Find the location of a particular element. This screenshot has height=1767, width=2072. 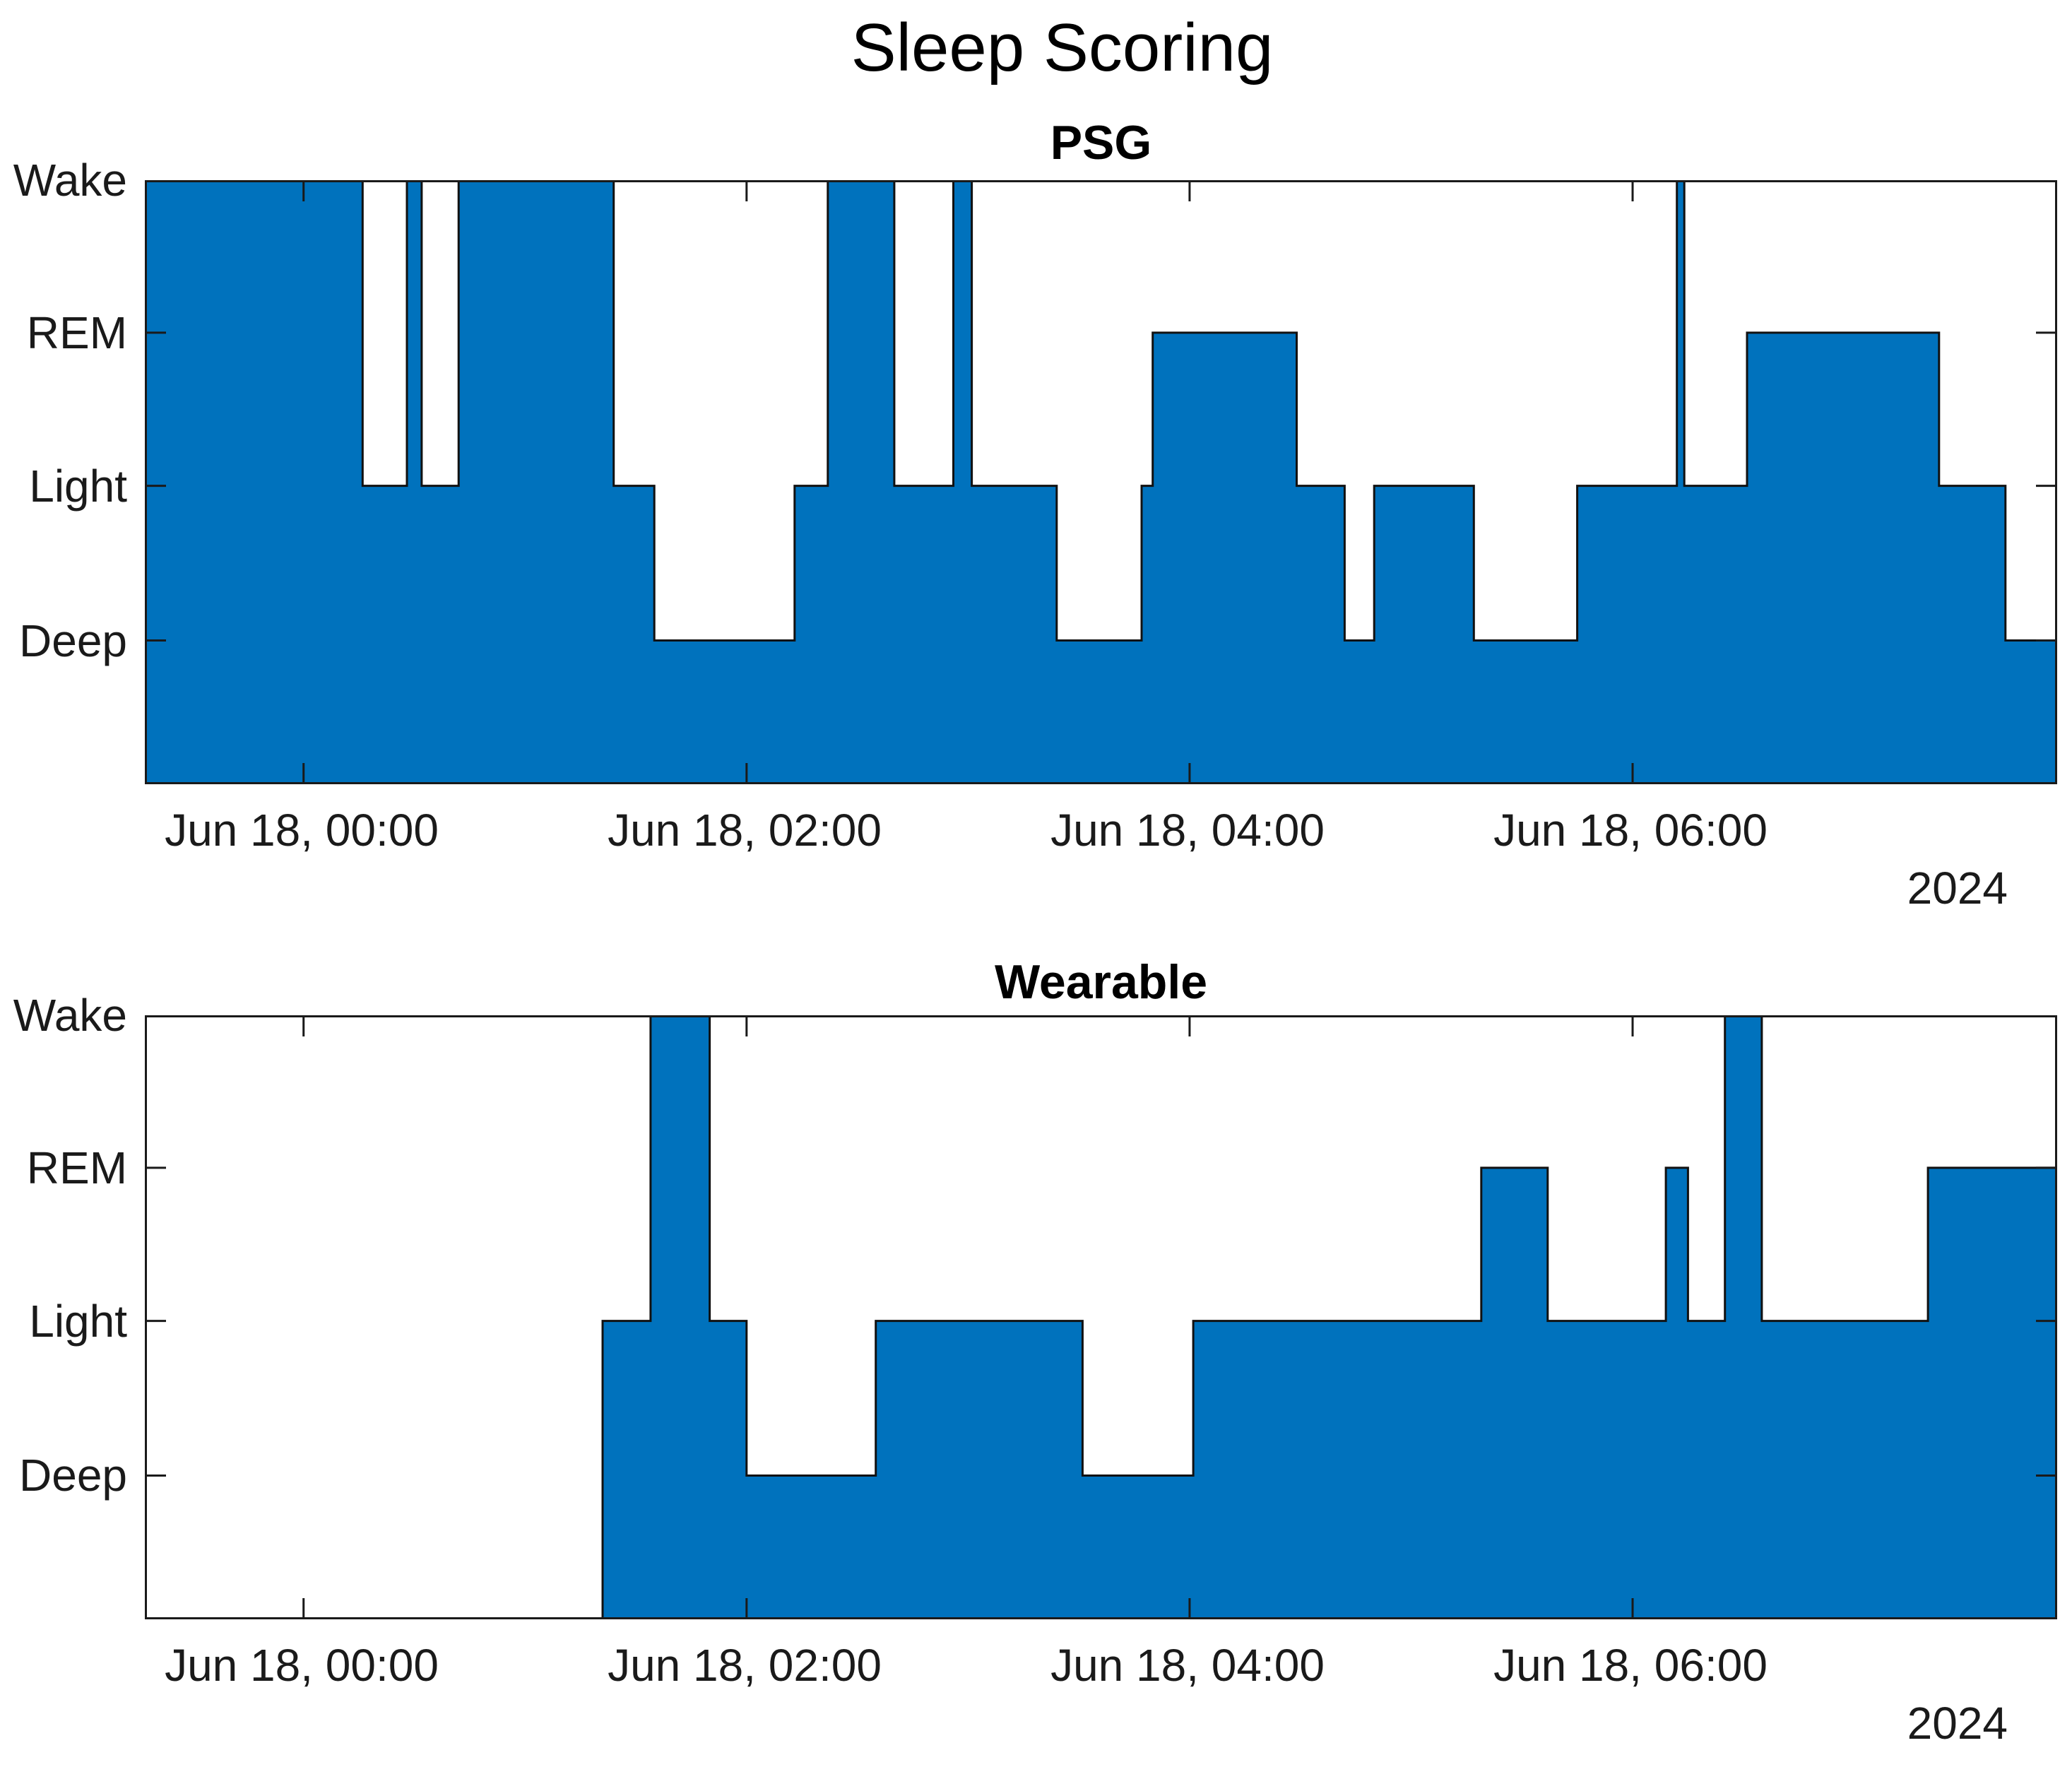

figure-title: Sleep Scoring is located at coordinates (1062, 48).